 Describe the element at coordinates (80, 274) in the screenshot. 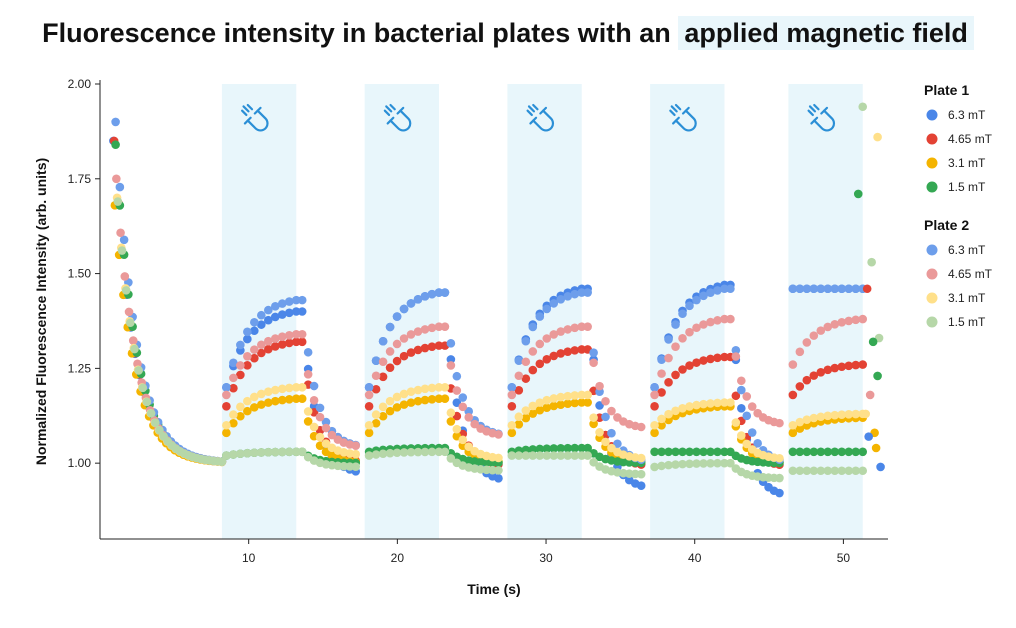

I see `y-tick-label: 1.50` at that location.